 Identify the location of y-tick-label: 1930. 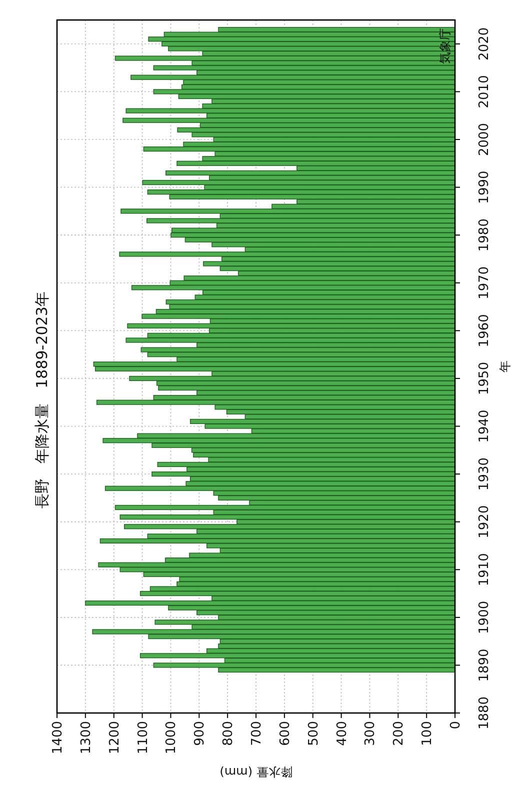
(484, 474).